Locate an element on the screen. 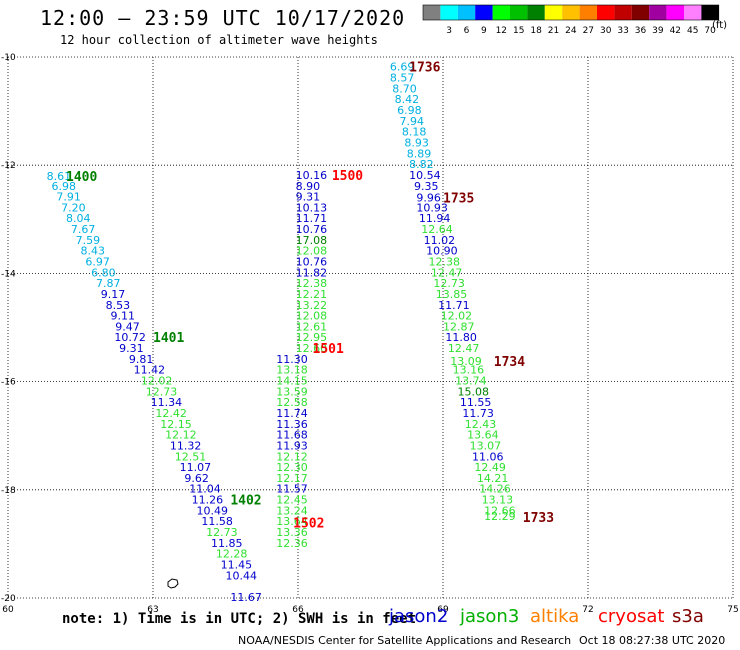 This screenshot has width=740, height=650. legend-label: 45 is located at coordinates (692, 31).